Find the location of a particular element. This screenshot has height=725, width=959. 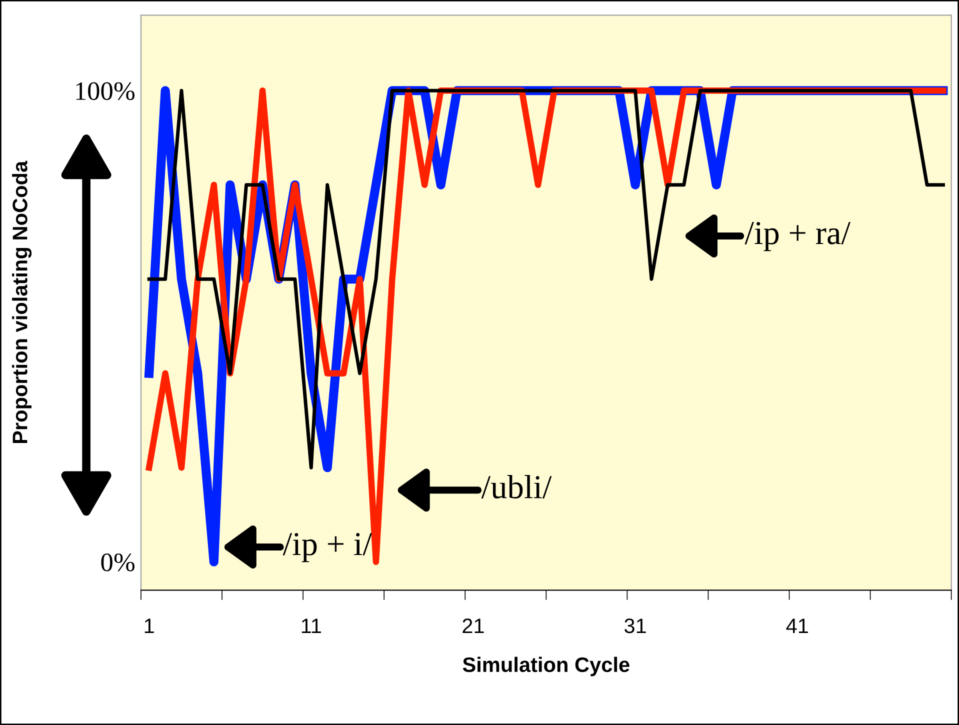

x-tick-label: 41 is located at coordinates (797, 626).